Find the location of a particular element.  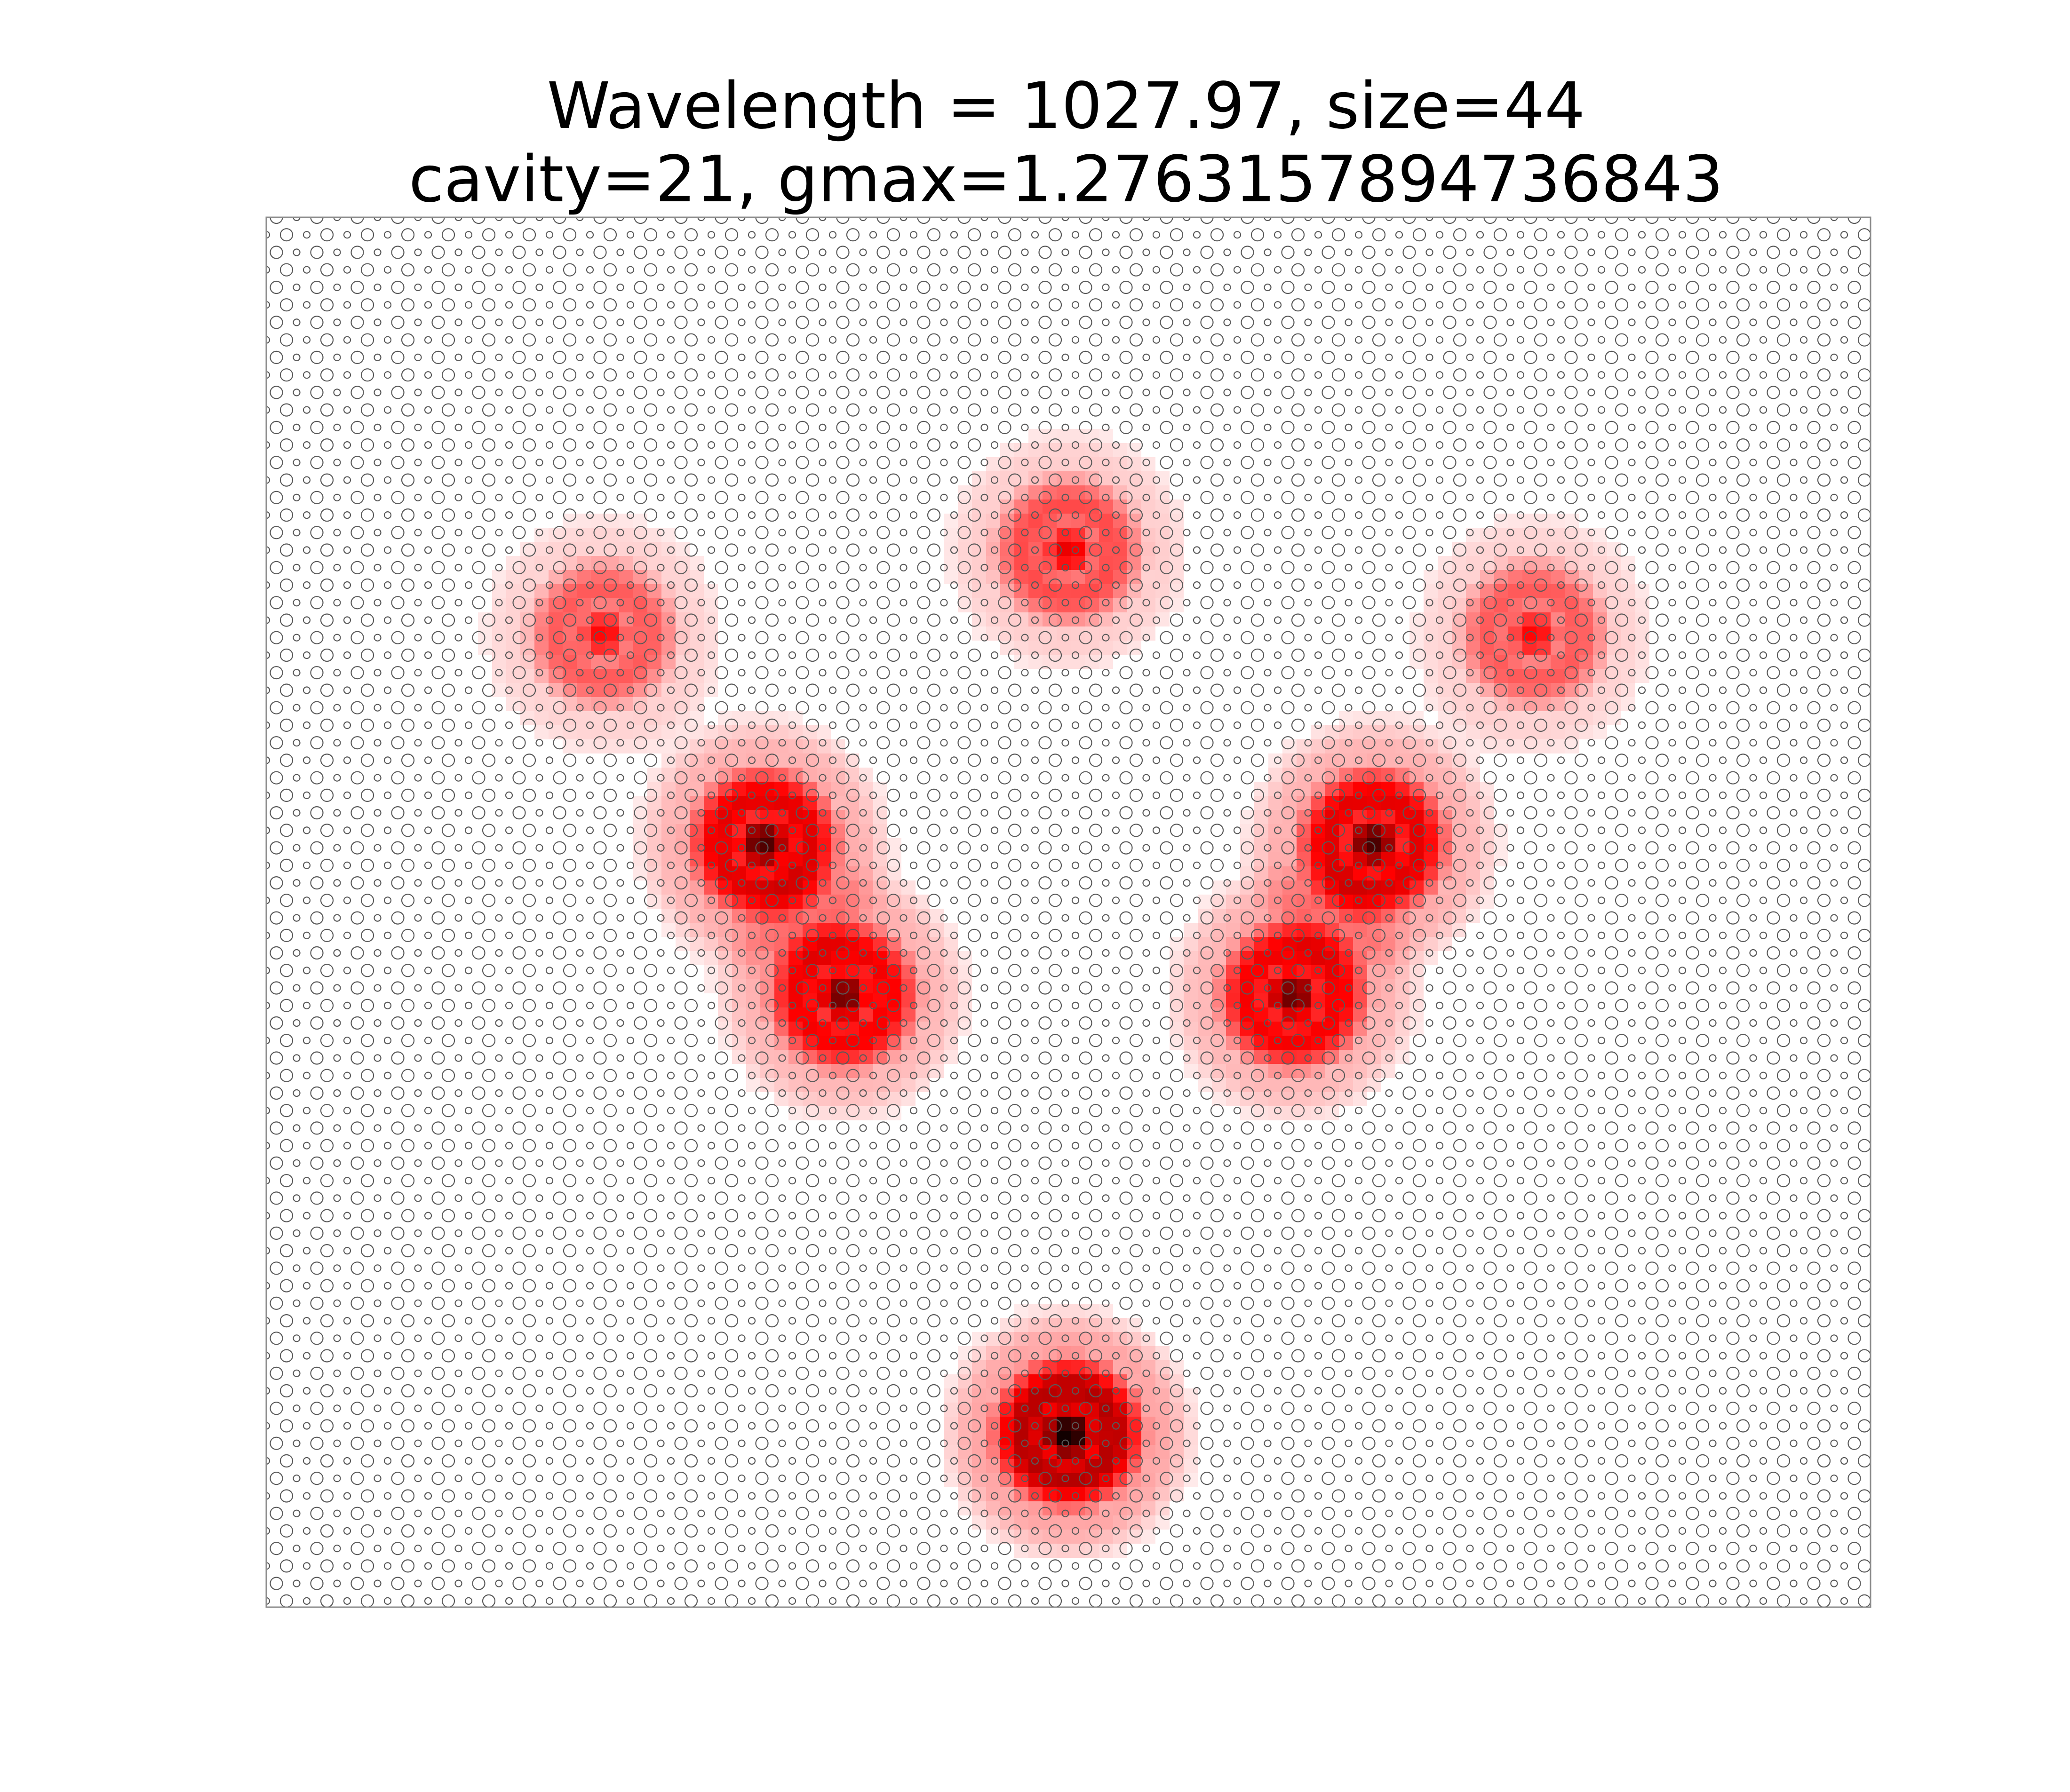

lattice-hole-2012 is located at coordinates (1379, 620).